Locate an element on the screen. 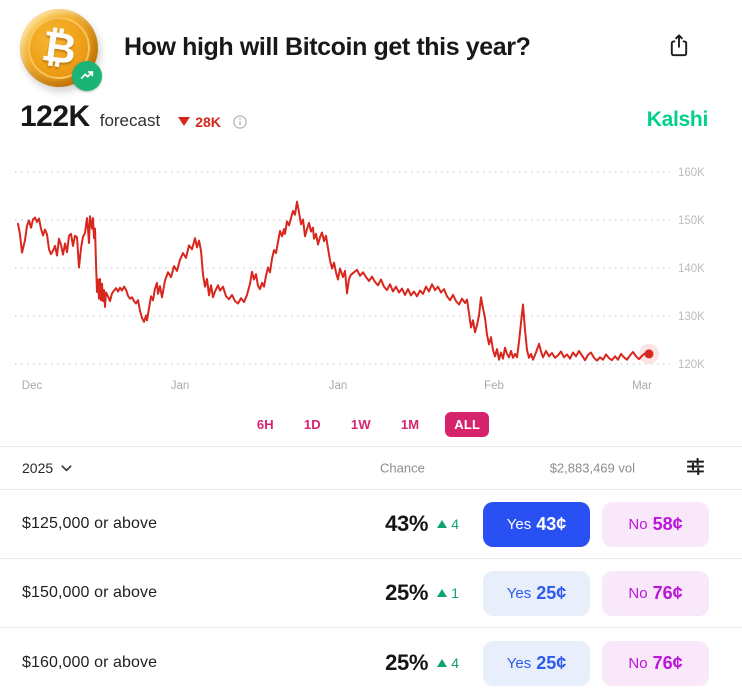 The width and height of the screenshot is (742, 698). tune-sliders-icon is located at coordinates (695, 466).